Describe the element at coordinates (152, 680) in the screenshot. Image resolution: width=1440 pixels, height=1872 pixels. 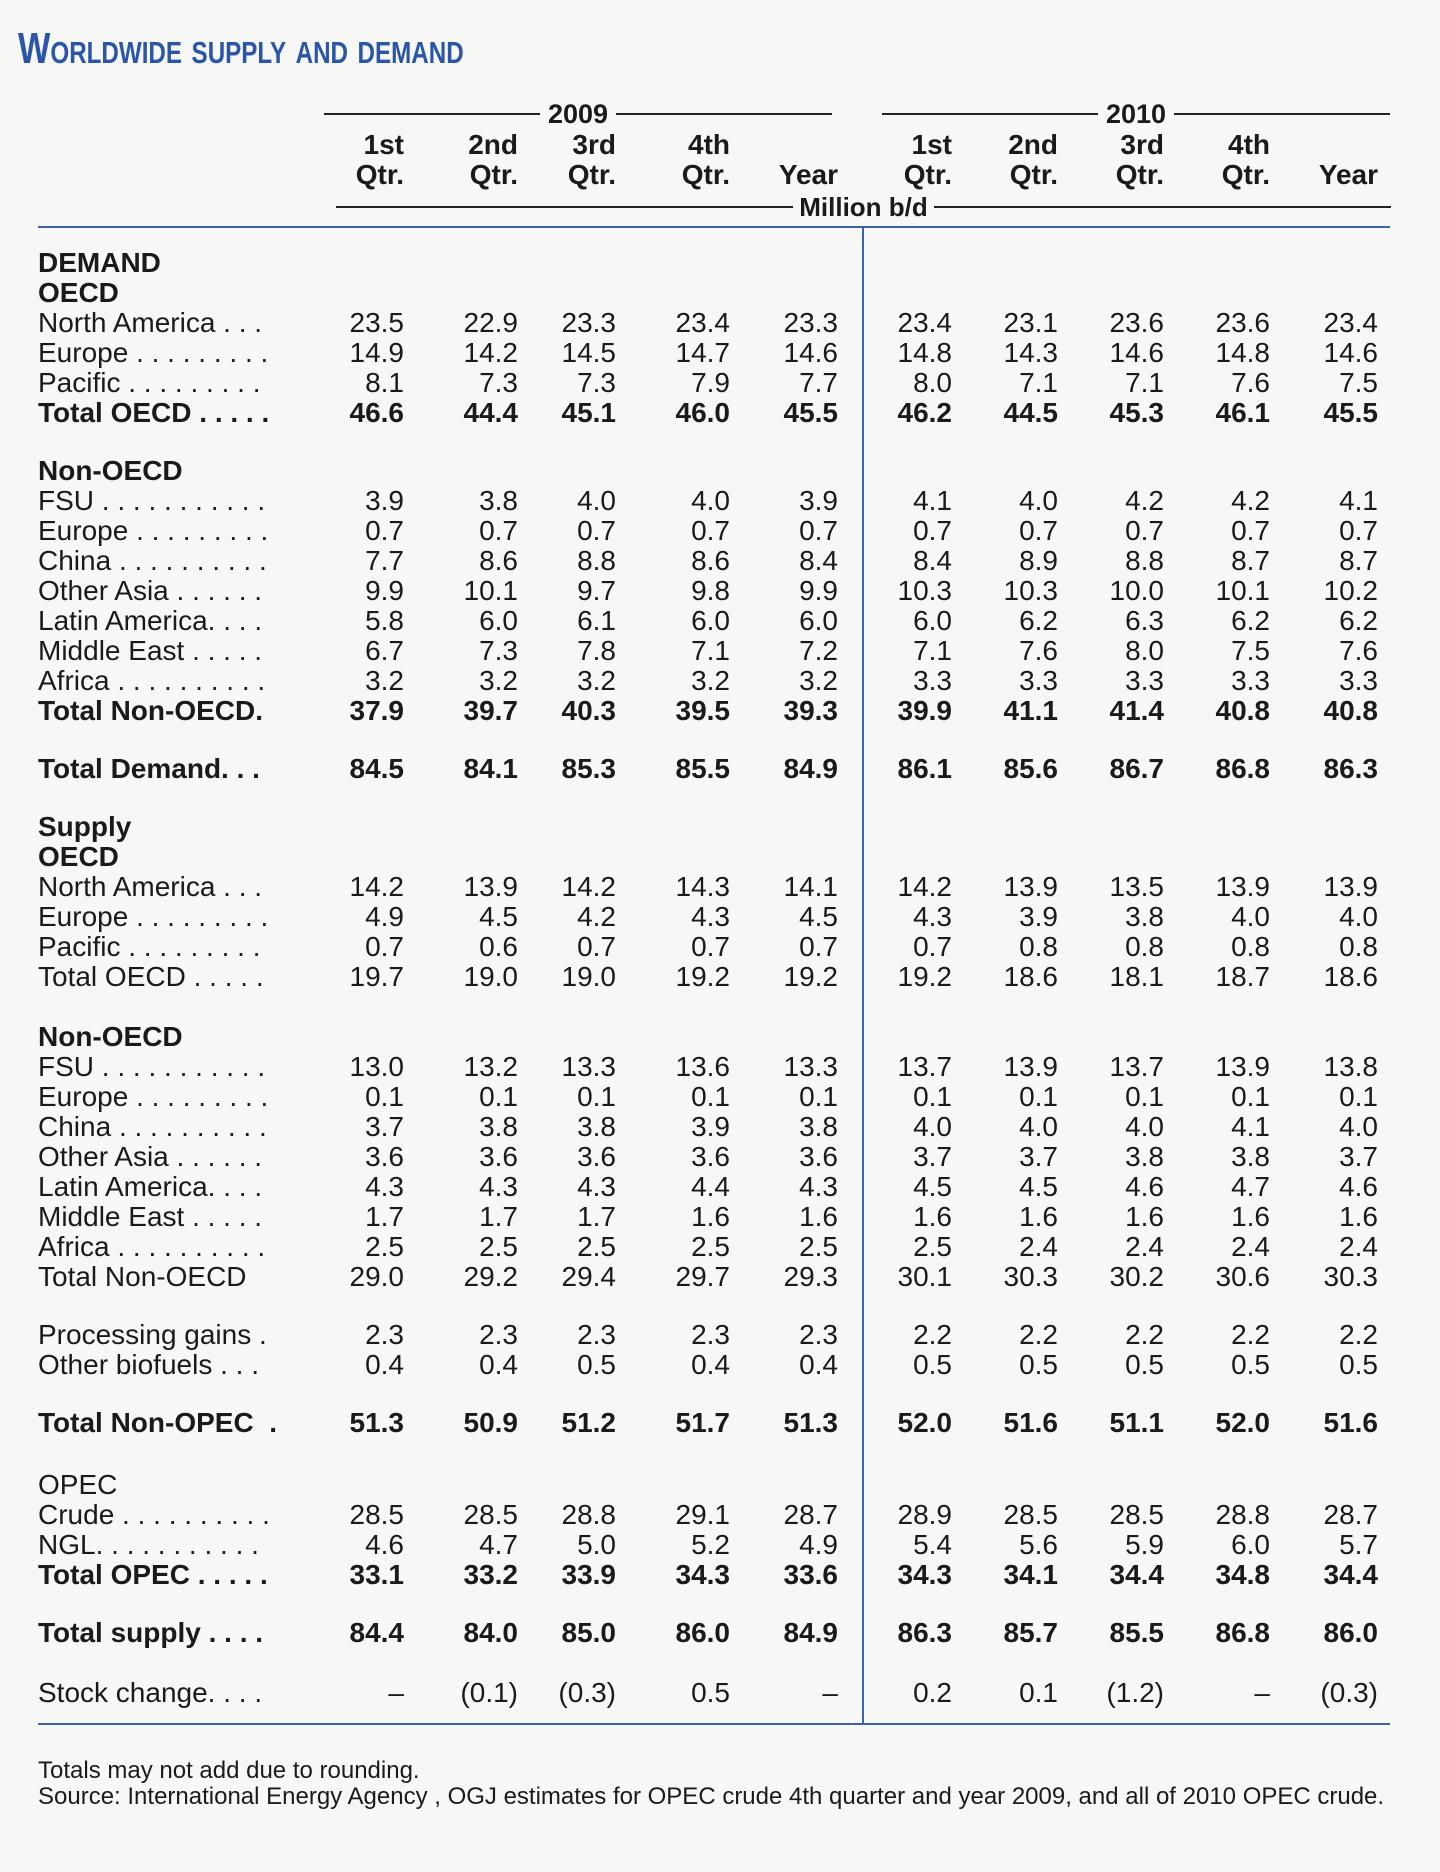
I see `row-label: Africa . . . . . . . . . .` at that location.